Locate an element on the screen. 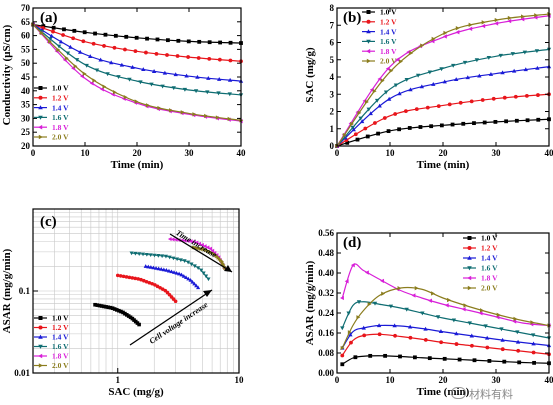 This screenshot has height=405, width=553. legend-marker is located at coordinates (40, 336).